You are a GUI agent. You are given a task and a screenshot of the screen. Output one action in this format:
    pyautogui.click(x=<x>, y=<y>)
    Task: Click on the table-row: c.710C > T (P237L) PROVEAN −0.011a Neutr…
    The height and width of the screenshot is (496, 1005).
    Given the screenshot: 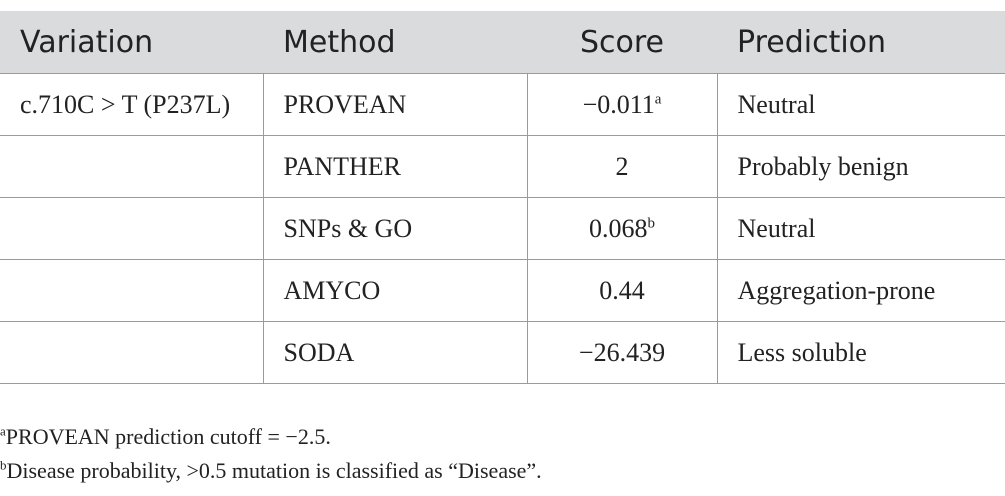 What is the action you would take?
    pyautogui.click(x=502, y=104)
    